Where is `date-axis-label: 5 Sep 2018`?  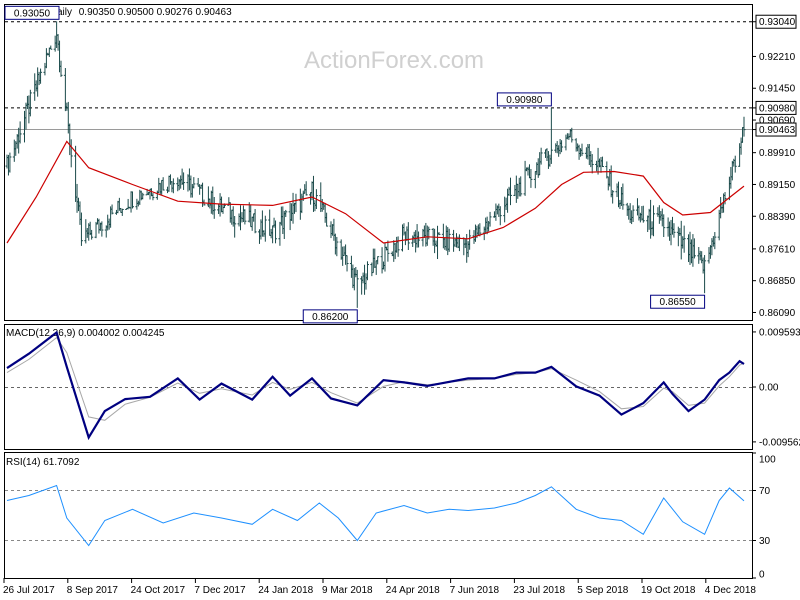 date-axis-label: 5 Sep 2018 is located at coordinates (603, 590).